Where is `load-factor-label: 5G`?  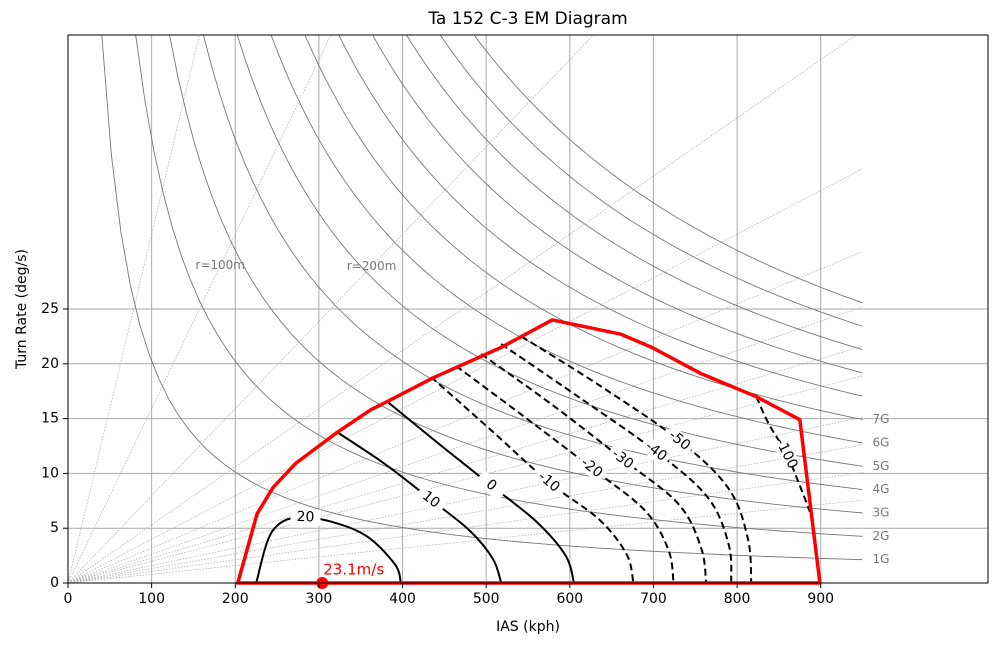 load-factor-label: 5G is located at coordinates (881, 466).